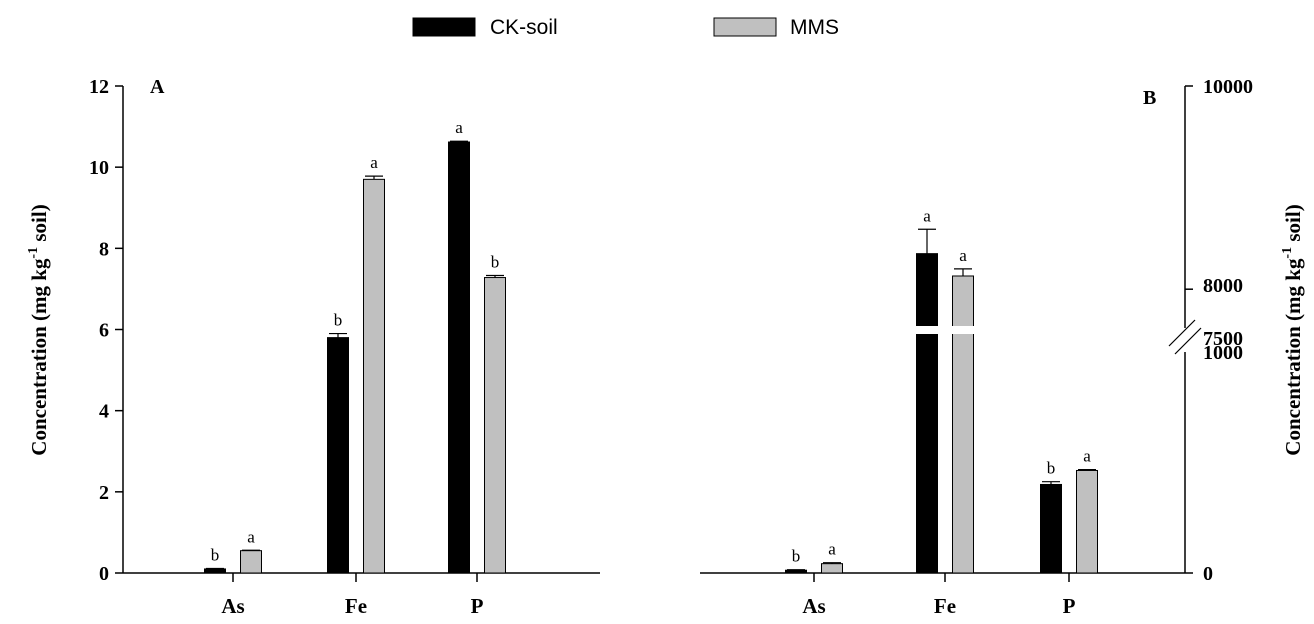 The width and height of the screenshot is (1314, 624). I want to click on panel-b-ylabel-main: Concentration (mg kg, so click(1293, 357).